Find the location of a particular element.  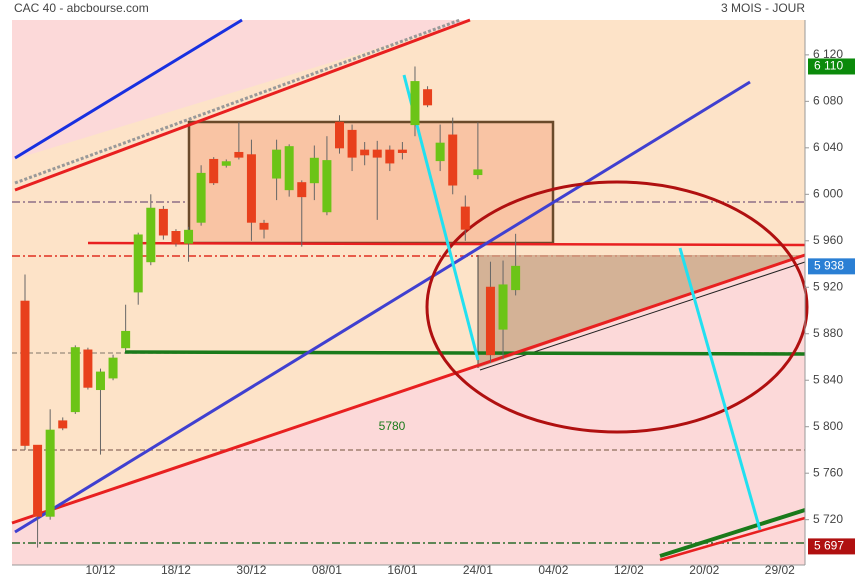

x-tick-label: 08/01 is located at coordinates (327, 570).